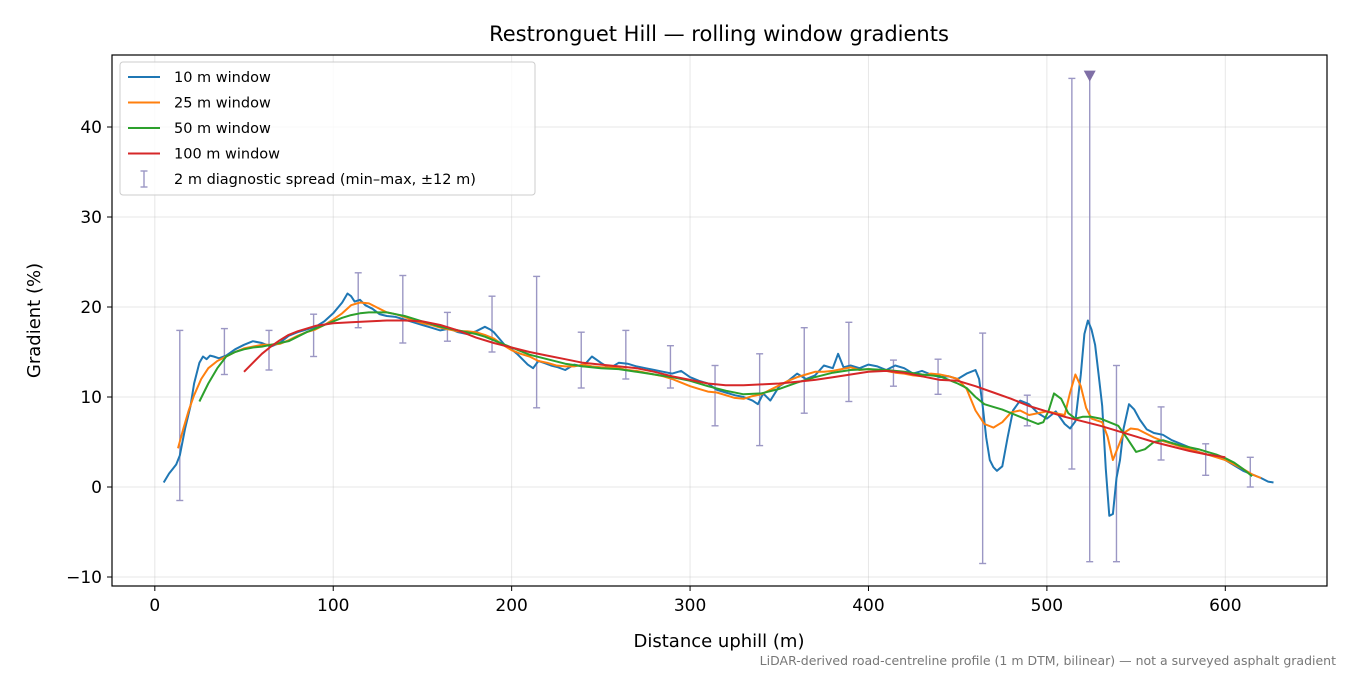 Image resolution: width=1350 pixels, height=675 pixels. What do you see at coordinates (227, 155) in the screenshot?
I see `legend-label: 100 m window` at bounding box center [227, 155].